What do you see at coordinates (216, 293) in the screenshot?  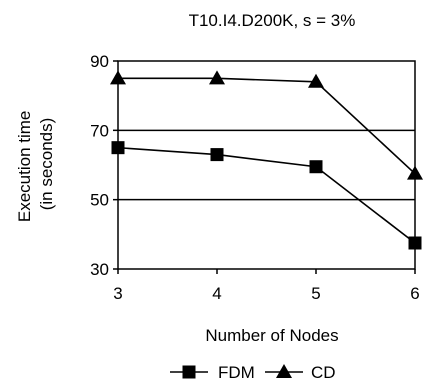 I see `x-tick-label: 4` at bounding box center [216, 293].